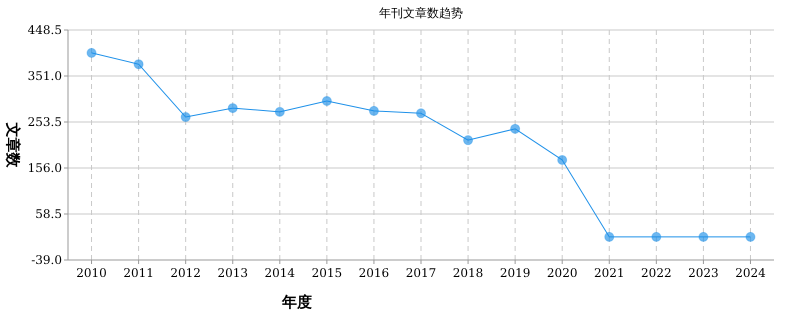 Image resolution: width=798 pixels, height=330 pixels. I want to click on x-tick-label: 2015, so click(327, 273).